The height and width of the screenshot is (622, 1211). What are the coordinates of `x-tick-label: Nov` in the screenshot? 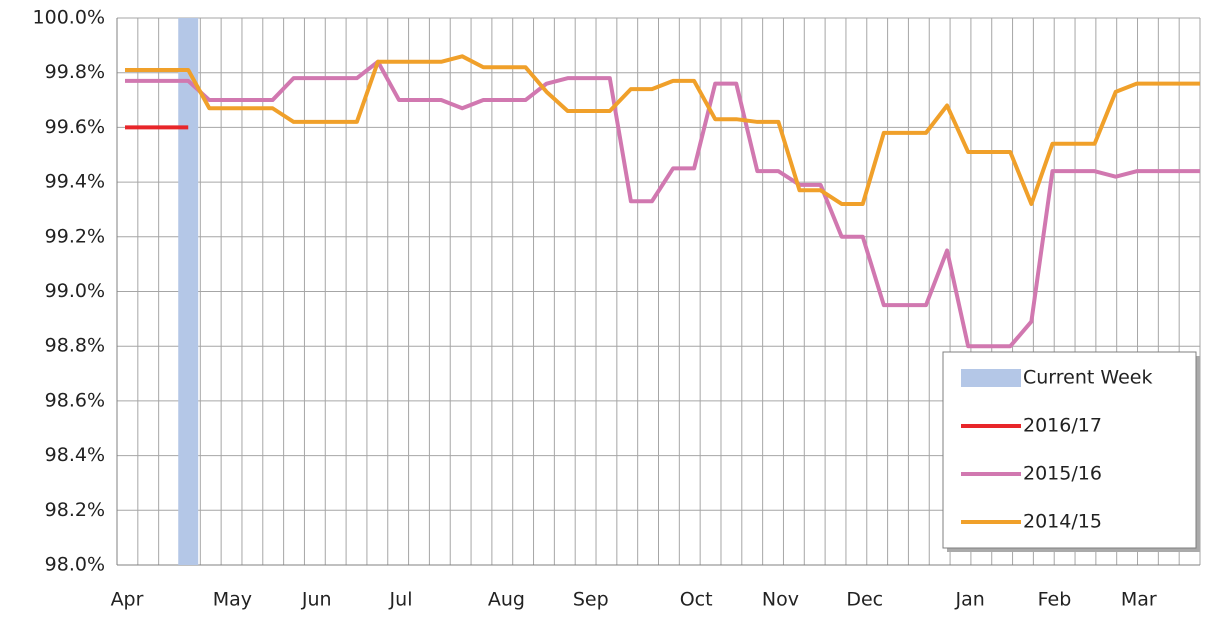 It's located at (780, 600).